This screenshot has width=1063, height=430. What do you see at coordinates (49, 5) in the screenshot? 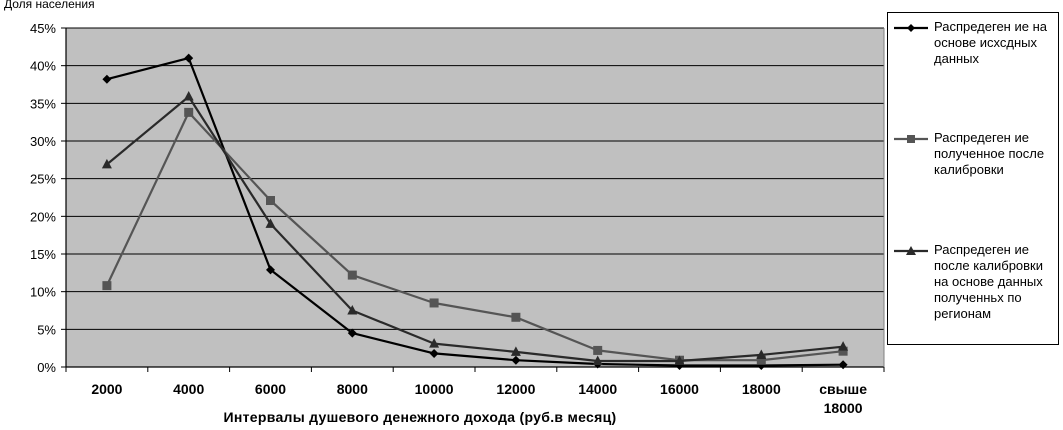
I see `y-axis-title: Доля населения` at bounding box center [49, 5].